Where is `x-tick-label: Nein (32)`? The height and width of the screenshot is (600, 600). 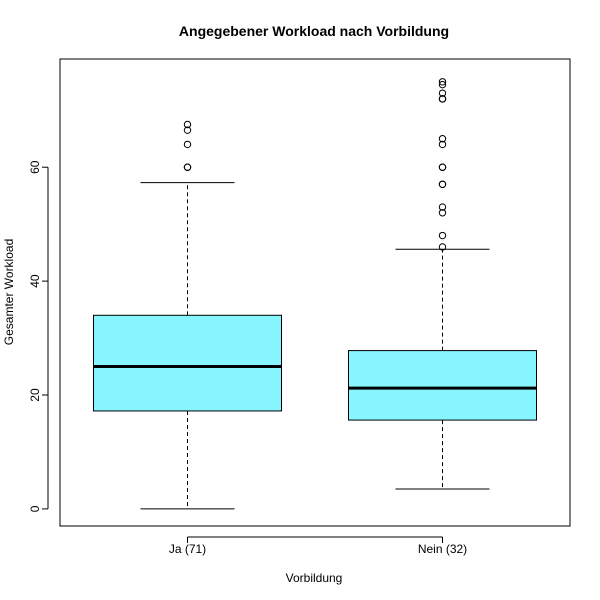 x-tick-label: Nein (32) is located at coordinates (442, 549).